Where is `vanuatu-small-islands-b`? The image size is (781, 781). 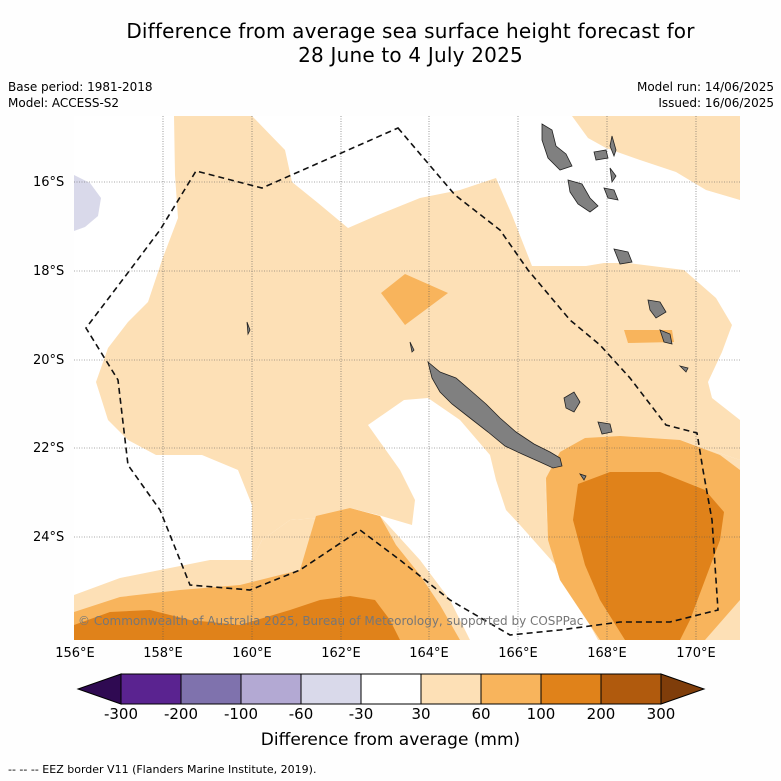 vanuatu-small-islands-b is located at coordinates (601, 155).